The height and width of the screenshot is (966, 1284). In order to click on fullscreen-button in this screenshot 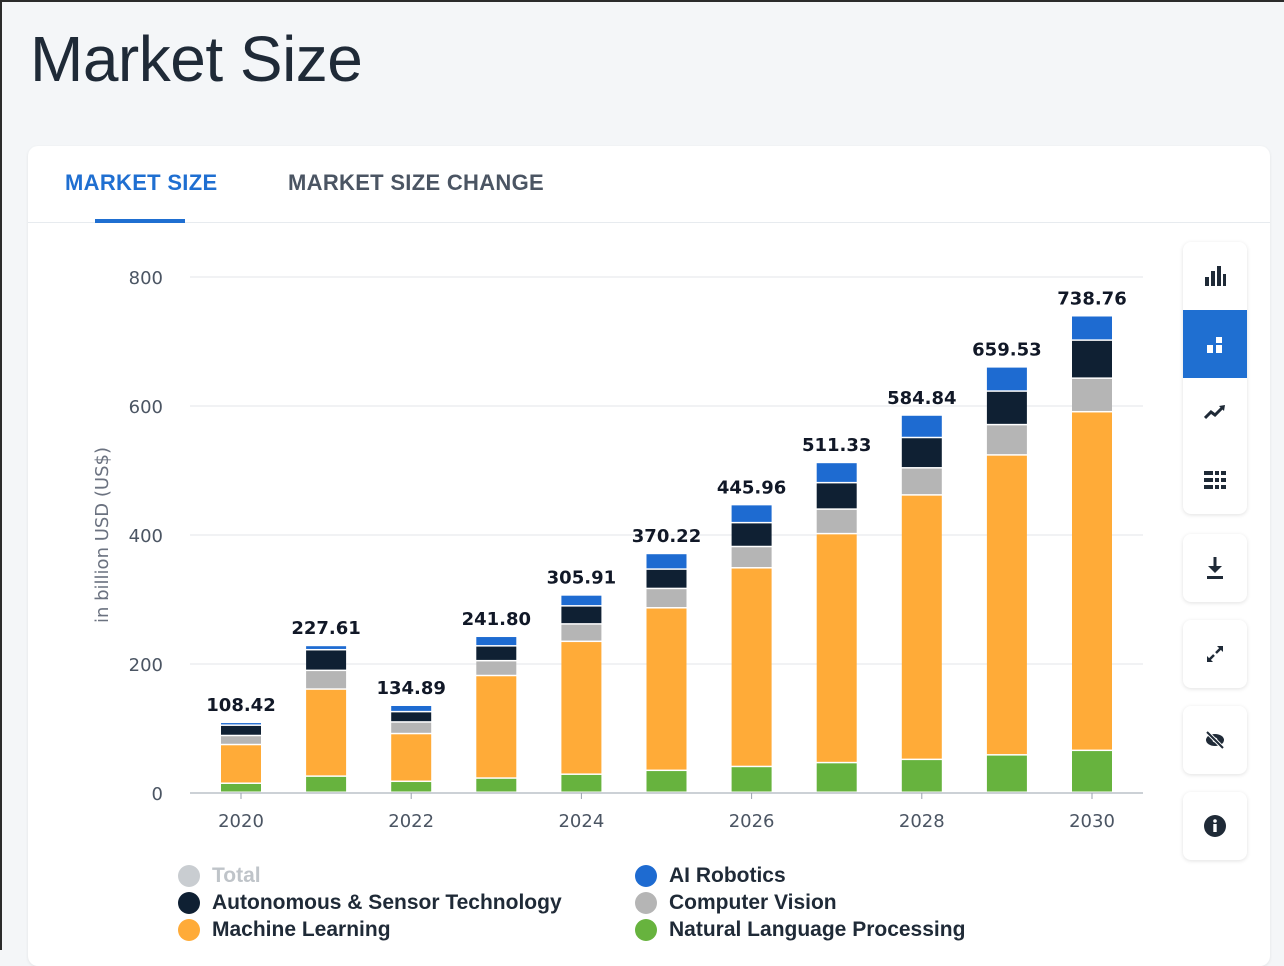, I will do `click(1215, 654)`.